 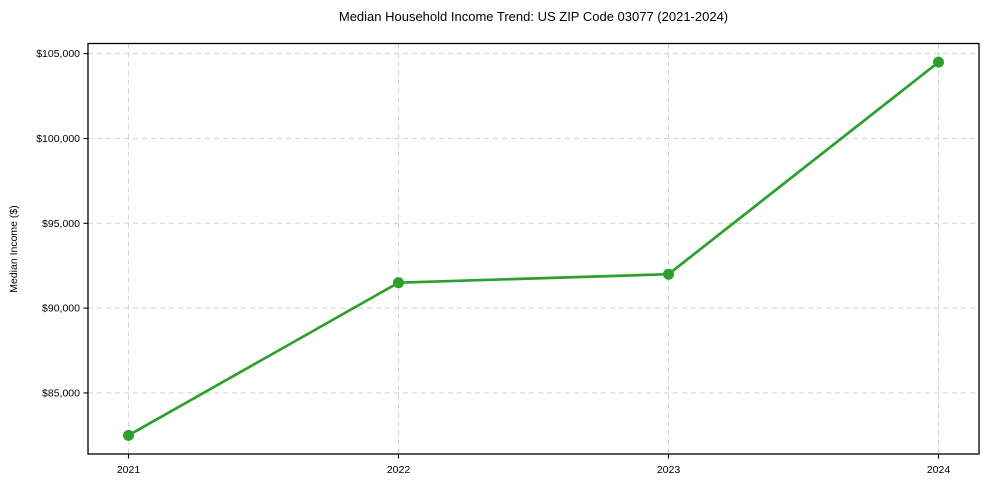 What do you see at coordinates (939, 470) in the screenshot?
I see `x-tick-label: 2024` at bounding box center [939, 470].